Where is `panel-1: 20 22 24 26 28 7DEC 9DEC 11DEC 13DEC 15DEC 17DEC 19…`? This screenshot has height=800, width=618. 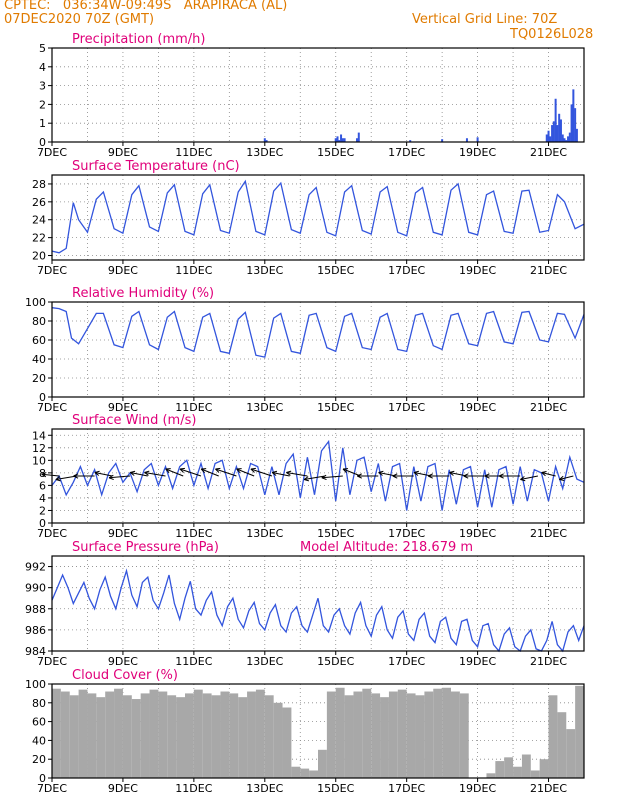
panel-1: 20 22 24 26 28 7DEC 9DEC 11DEC 13DEC 15DEC 17DEC 19… is located at coordinates (308, 218).